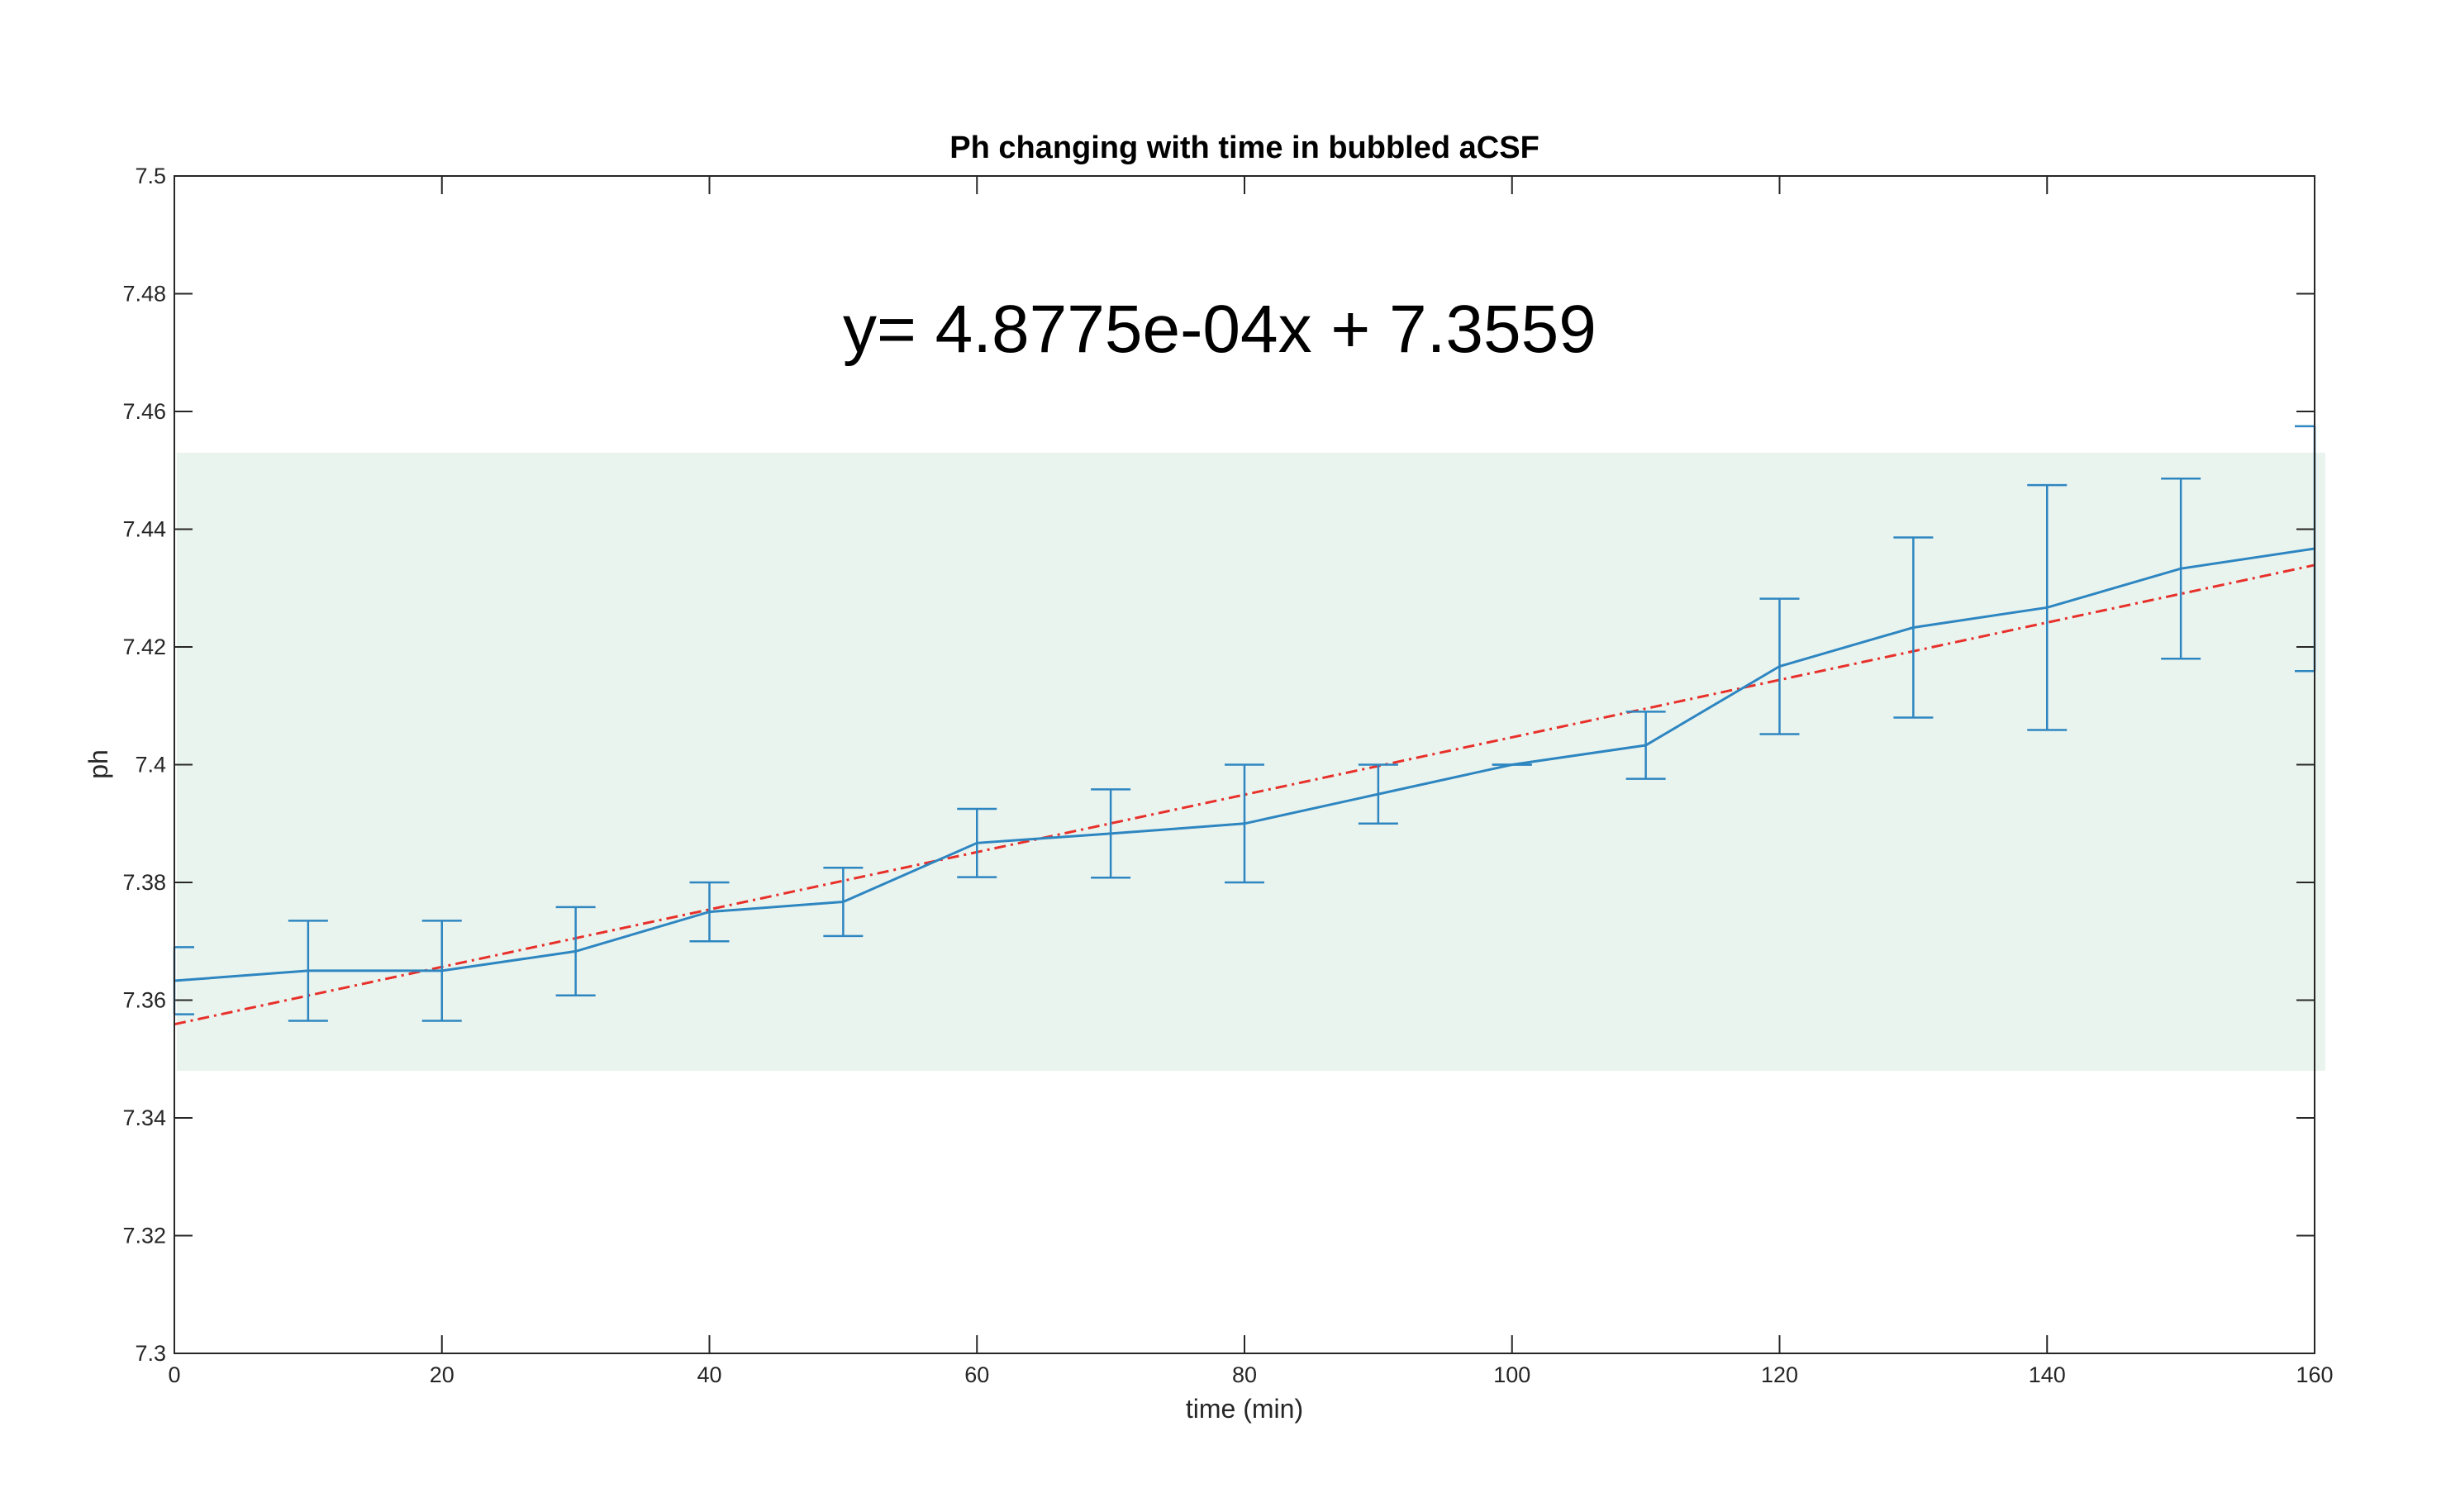 The image size is (2446, 1512). I want to click on x-axis-label: time (min), so click(1245, 1409).